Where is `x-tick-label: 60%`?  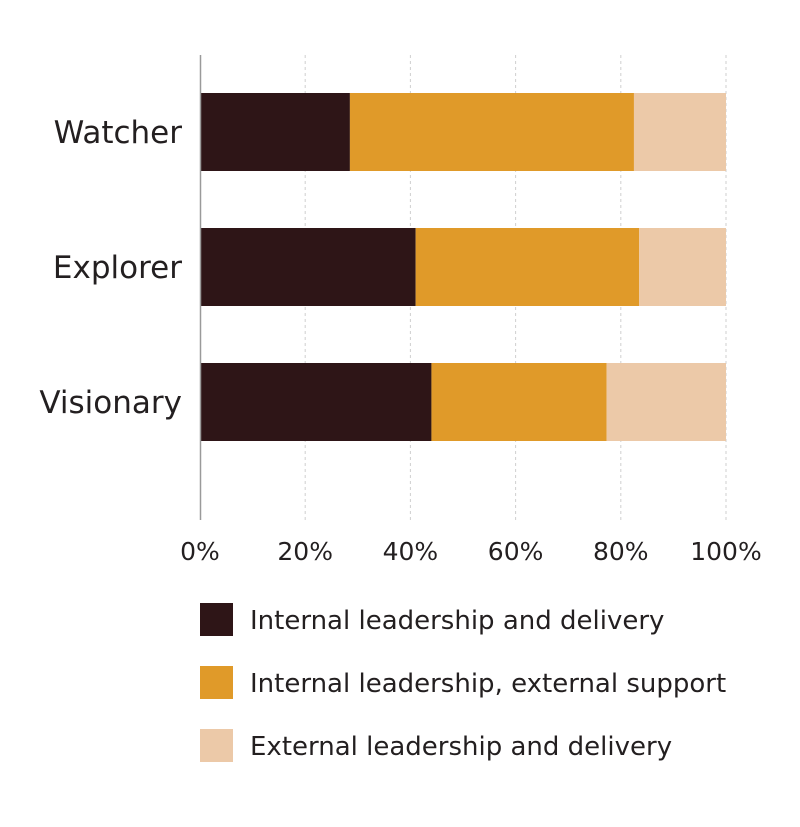
x-tick-label: 60% is located at coordinates (516, 551).